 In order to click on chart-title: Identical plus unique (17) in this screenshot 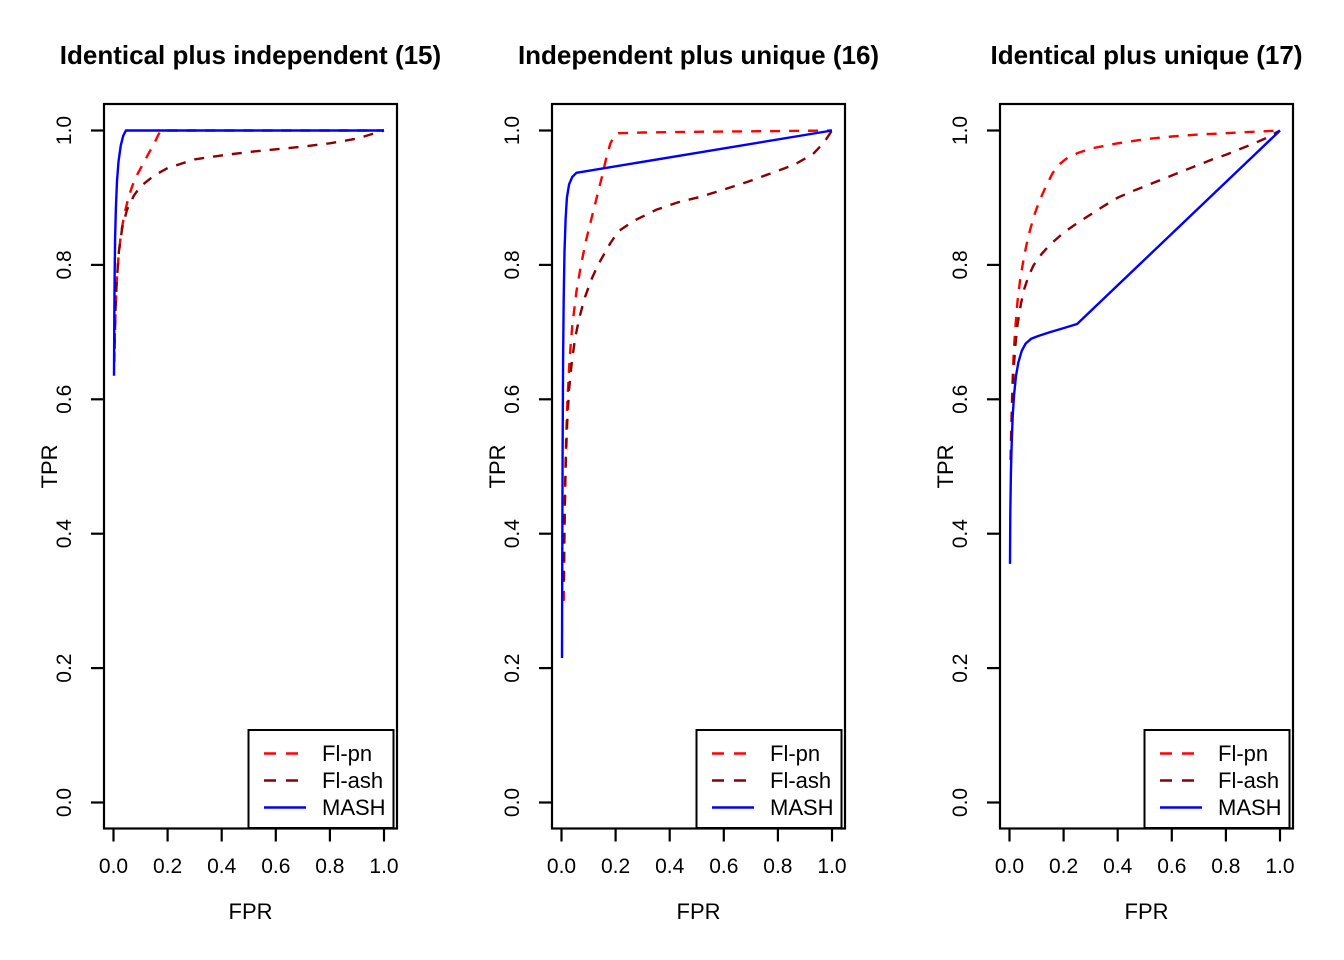, I will do `click(1146, 55)`.